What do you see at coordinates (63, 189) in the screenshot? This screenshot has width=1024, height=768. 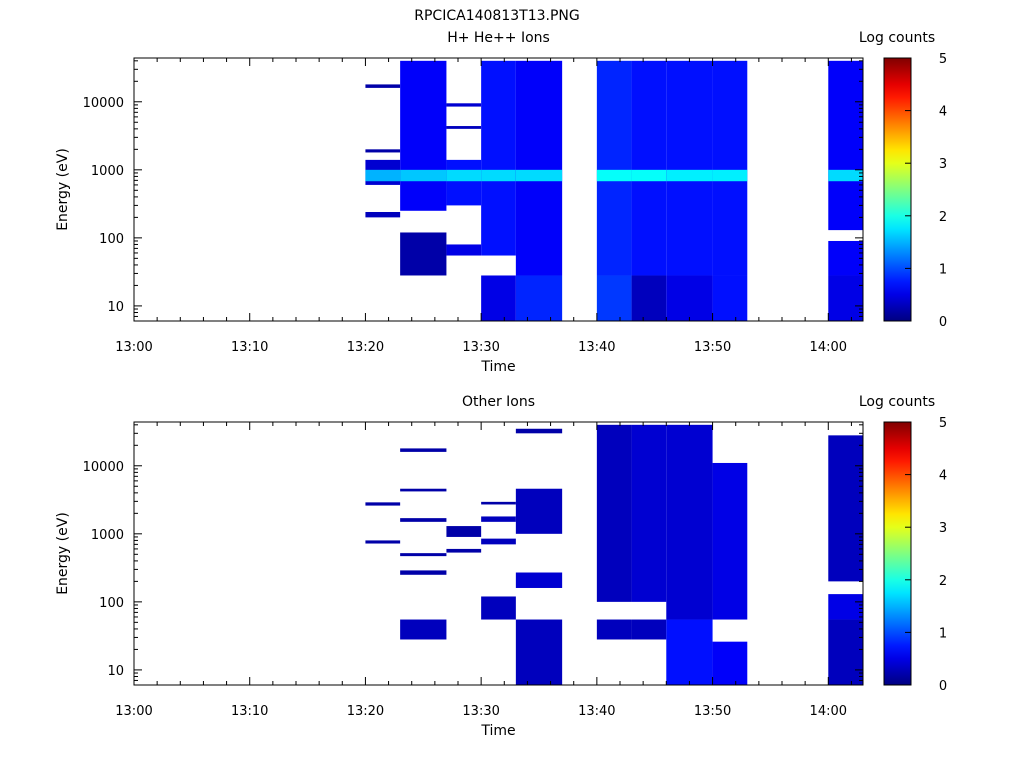 I see `y-axis-label: Energy (eV)` at bounding box center [63, 189].